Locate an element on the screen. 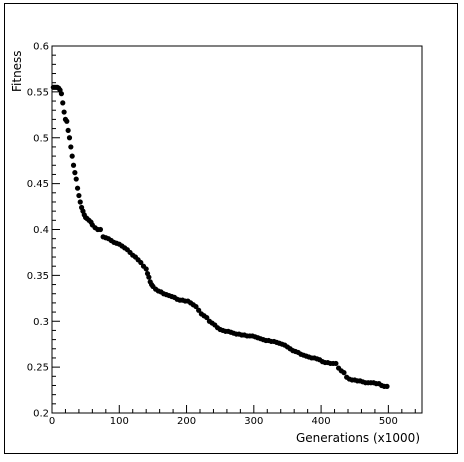  y-axis-label: Fitness is located at coordinates (17, 71).